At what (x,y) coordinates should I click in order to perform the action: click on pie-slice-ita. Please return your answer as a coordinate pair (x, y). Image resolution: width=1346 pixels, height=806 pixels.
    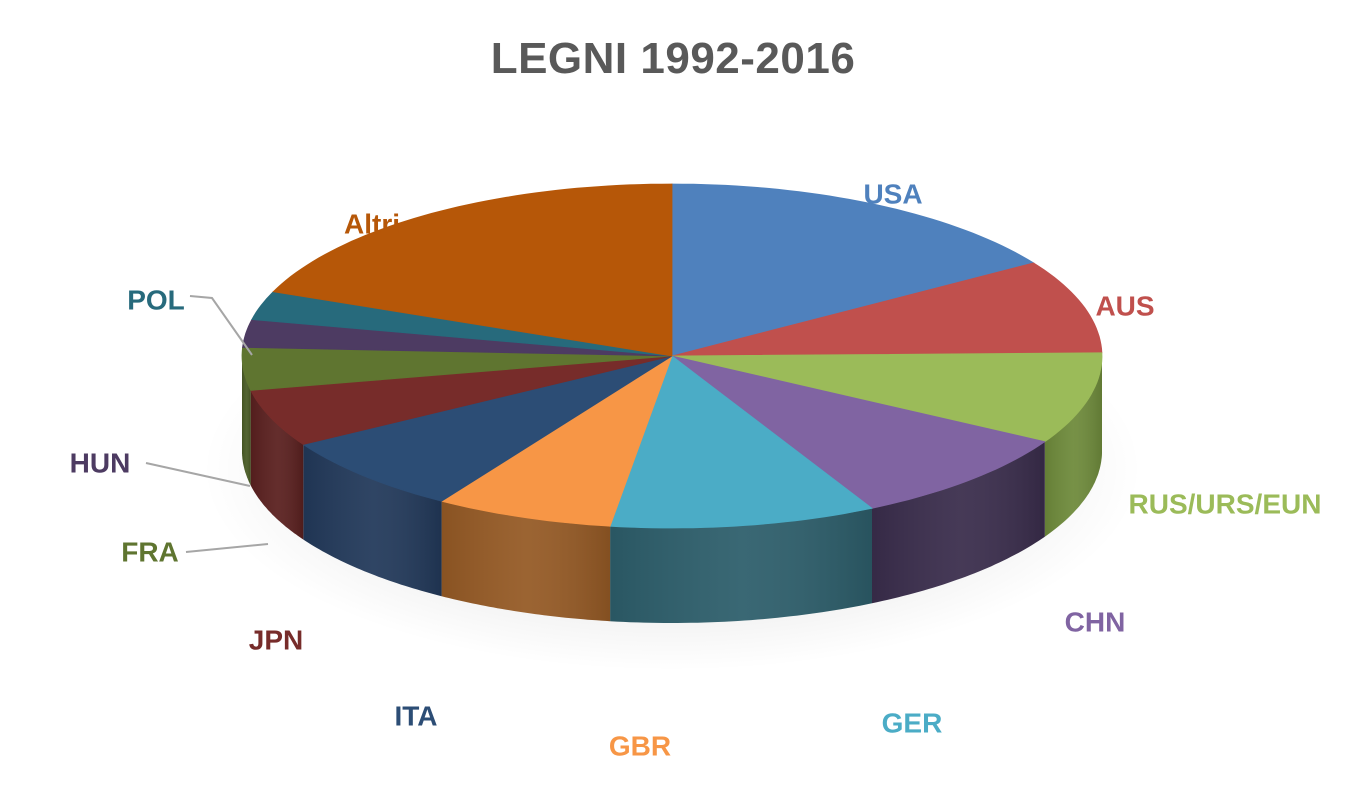
    Looking at the image, I should click on (487, 428).